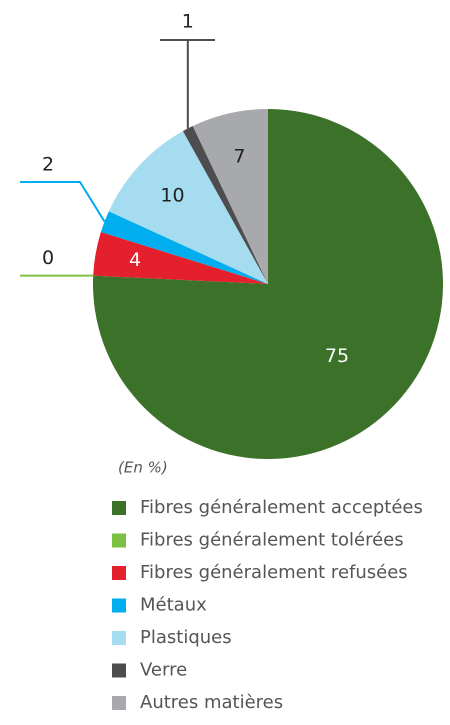 This screenshot has height=725, width=450. Describe the element at coordinates (274, 572) in the screenshot. I see `legend-label: Fibres généralement refusées` at that location.